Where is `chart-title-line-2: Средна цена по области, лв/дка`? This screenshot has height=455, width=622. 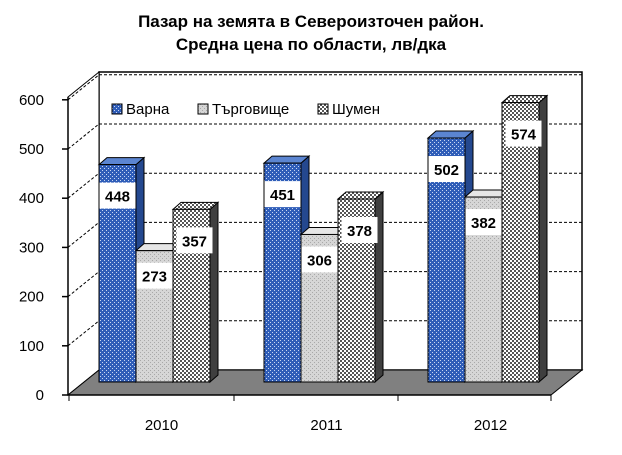
chart-title-line-2: Средна цена по области, лв/дка is located at coordinates (311, 44).